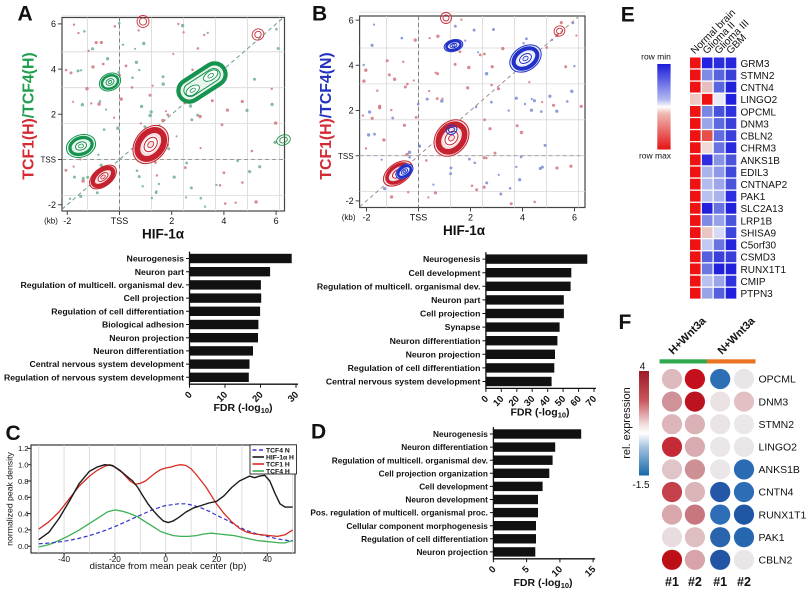  Describe the element at coordinates (433, 473) in the screenshot. I see `svg-text: Cell projection organization` at that location.